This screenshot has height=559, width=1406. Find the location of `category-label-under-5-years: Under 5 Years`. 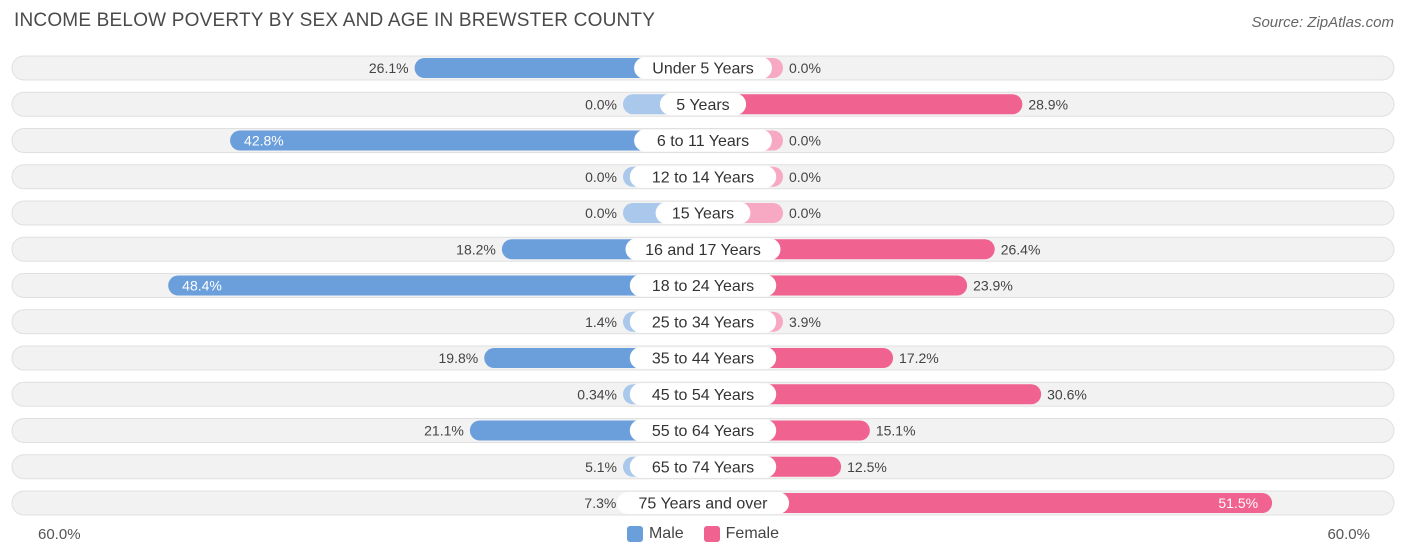

category-label-under-5-years: Under 5 Years is located at coordinates (702, 69).